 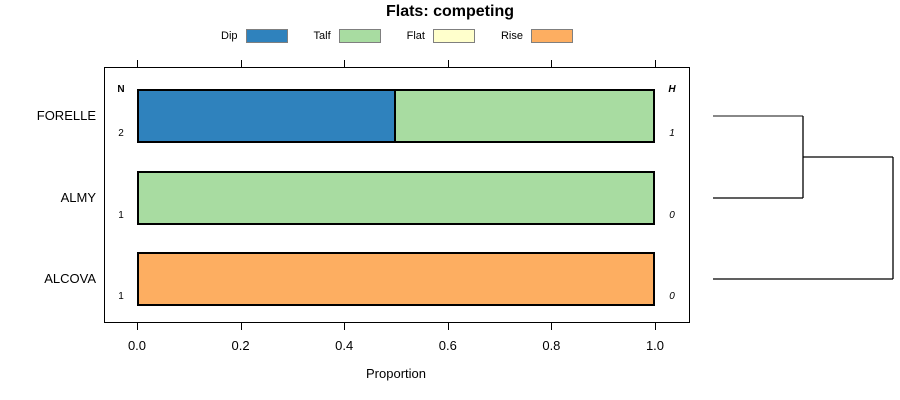 I want to click on y-axis-label-alcova: ALCOVA, so click(x=70, y=278).